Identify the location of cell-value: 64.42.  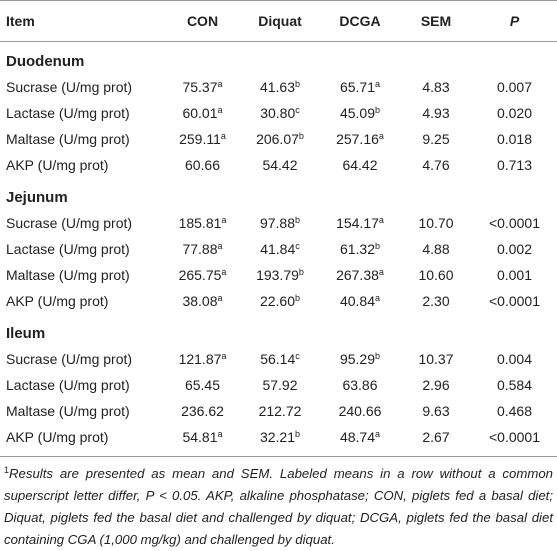
(360, 165).